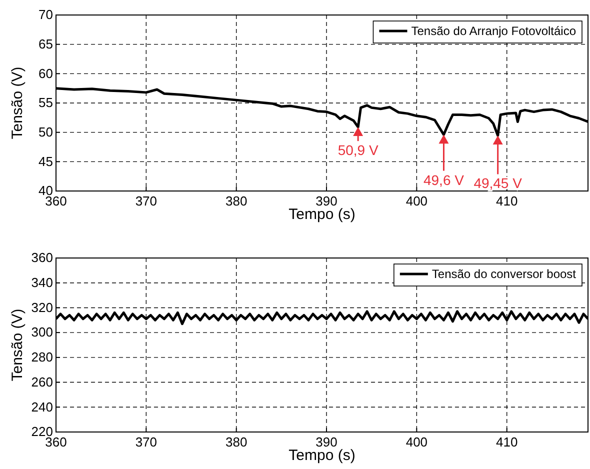  I want to click on annotation: 49,6 V, so click(444, 180).